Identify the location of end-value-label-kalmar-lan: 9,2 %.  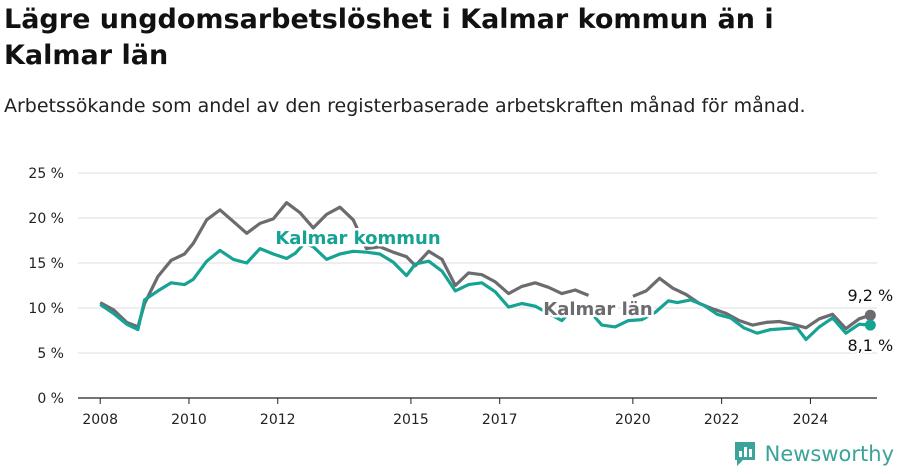
(870, 295).